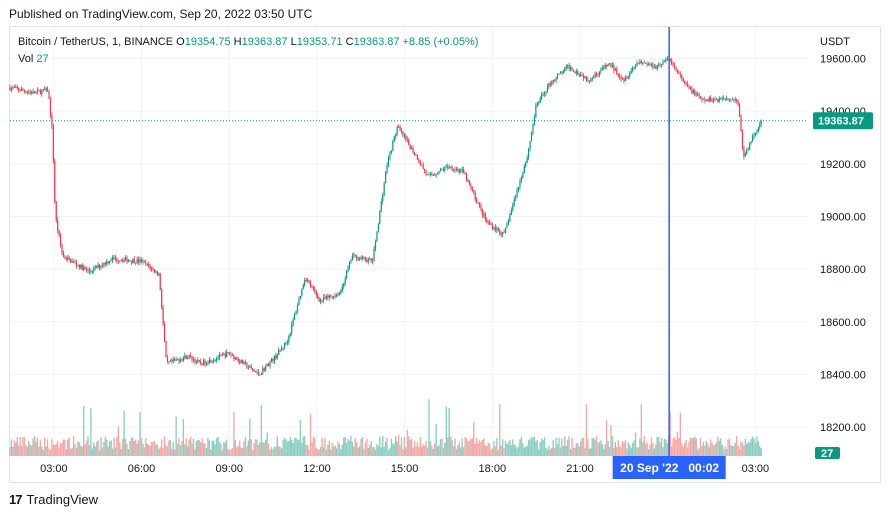 This screenshot has width=891, height=518. What do you see at coordinates (843, 270) in the screenshot?
I see `price-tick-label: 18800.00` at bounding box center [843, 270].